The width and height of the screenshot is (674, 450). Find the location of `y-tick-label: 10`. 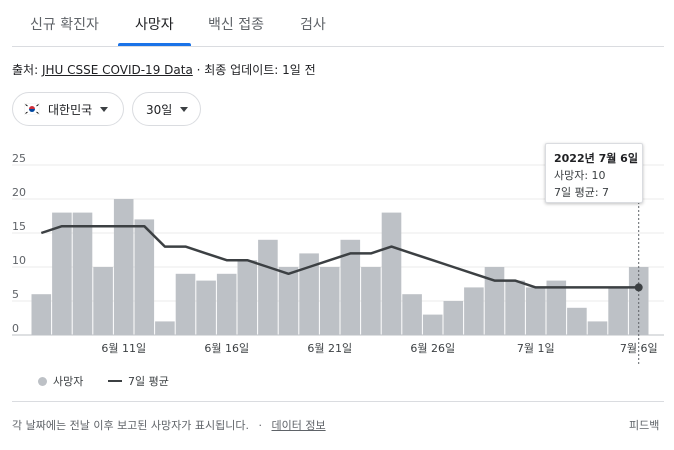

y-tick-label: 10 is located at coordinates (19, 260).